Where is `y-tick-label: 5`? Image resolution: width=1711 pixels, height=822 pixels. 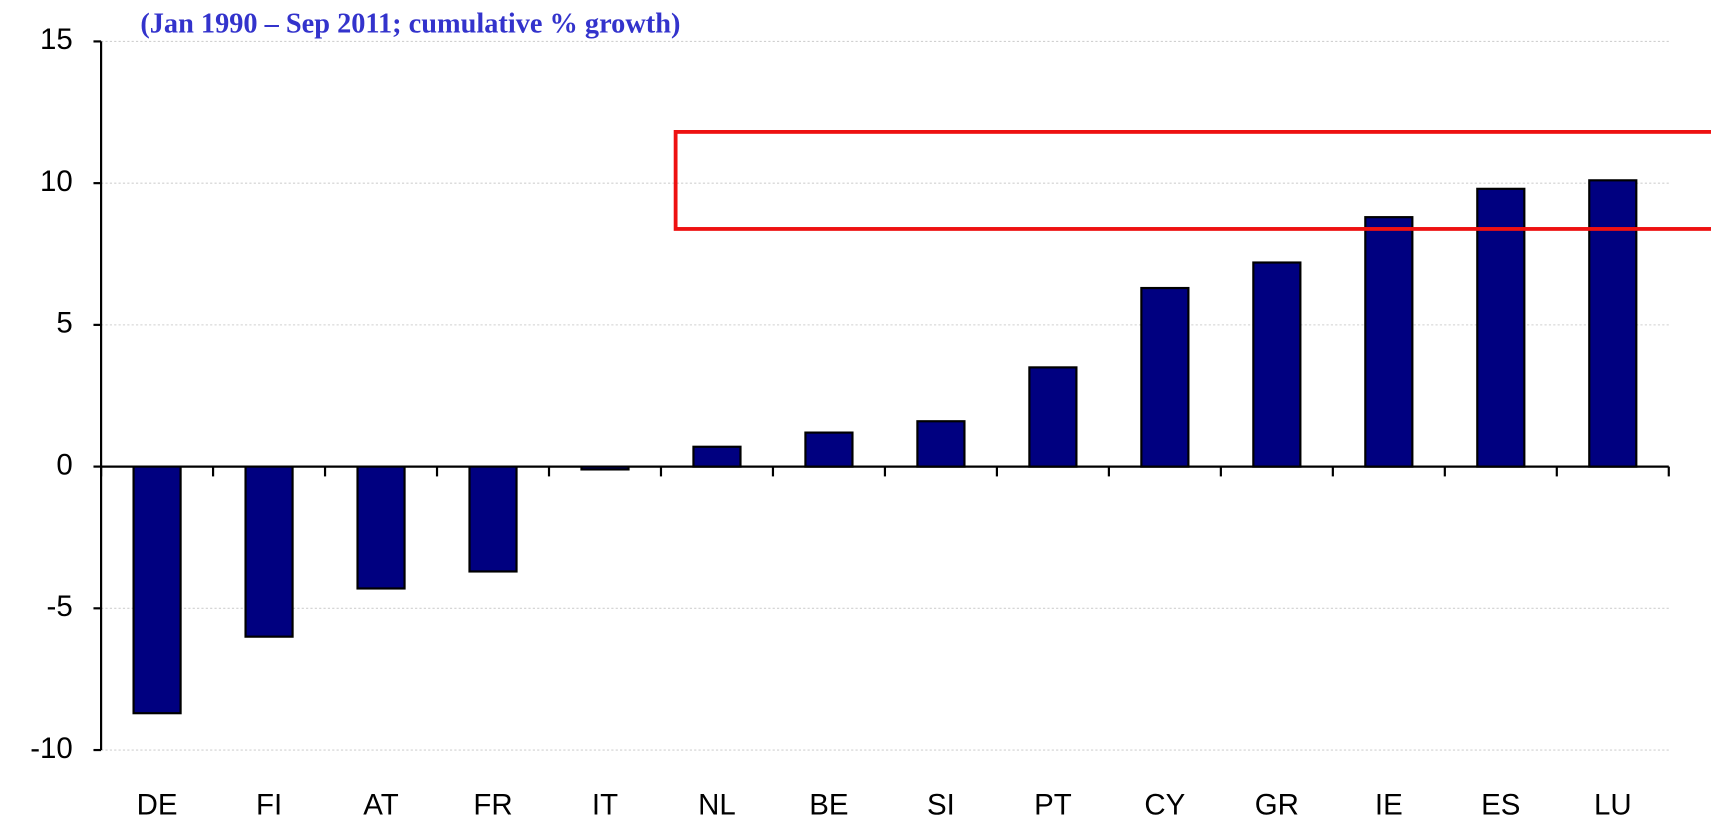
y-tick-label: 5 is located at coordinates (64, 323).